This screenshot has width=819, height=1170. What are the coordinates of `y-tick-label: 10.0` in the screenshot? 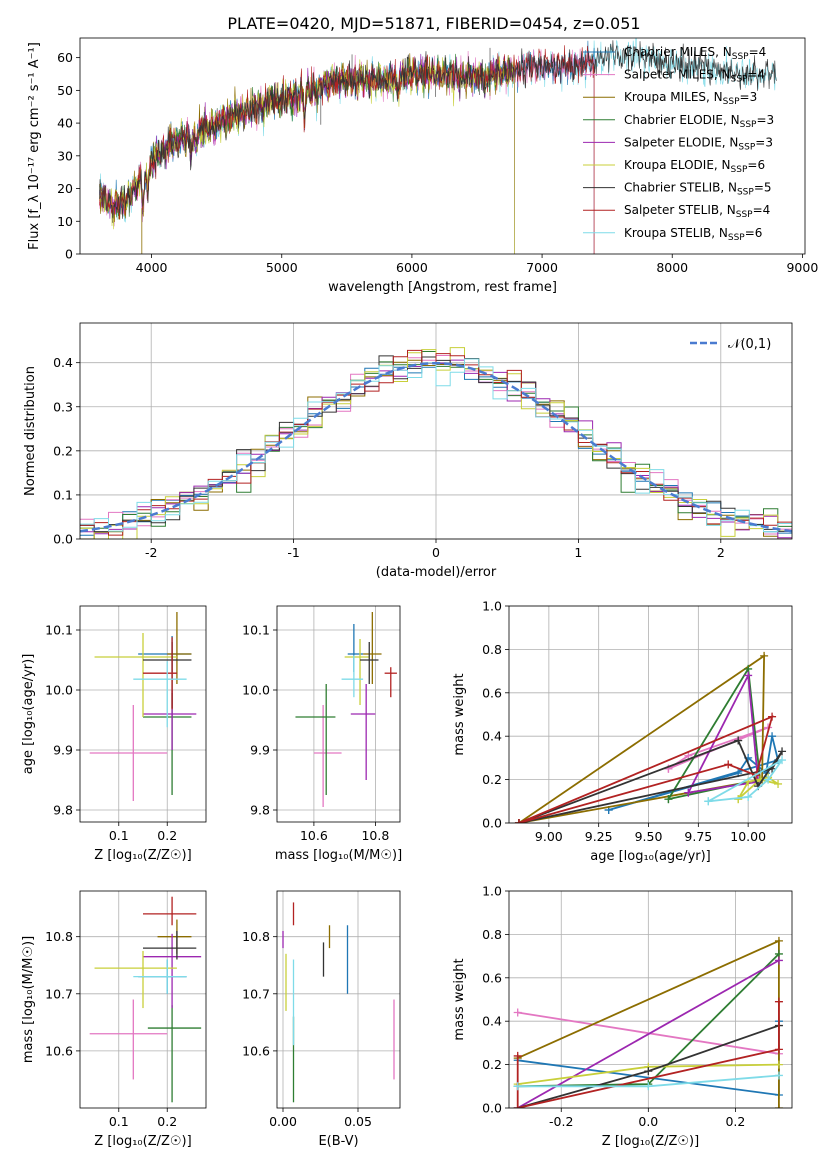 It's located at (59, 690).